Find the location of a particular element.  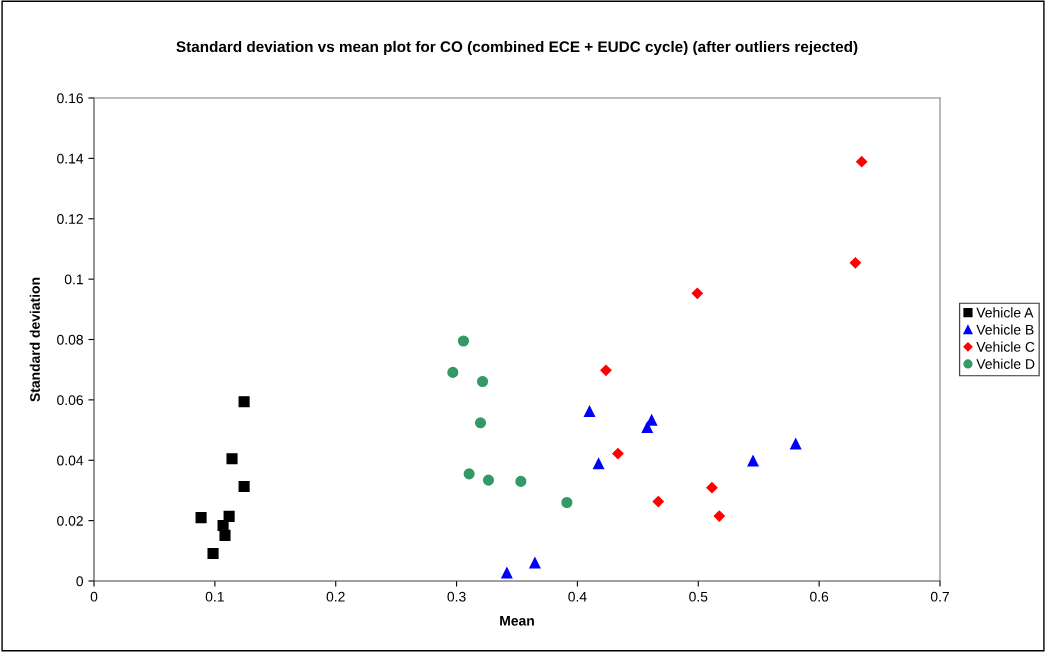

x-tick-label: 0.2 is located at coordinates (335, 596).